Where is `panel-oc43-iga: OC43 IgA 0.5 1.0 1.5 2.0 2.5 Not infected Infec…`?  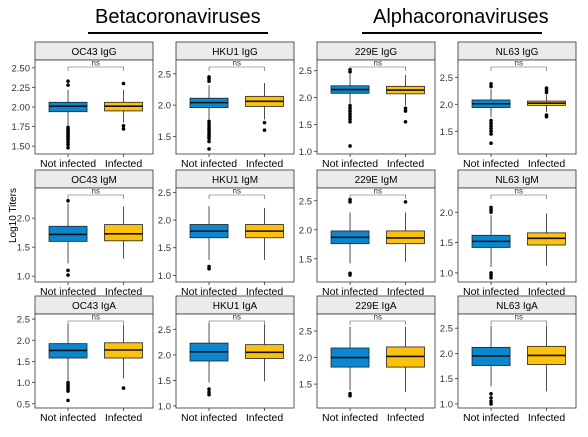 panel-oc43-iga: OC43 IgA 0.5 1.0 1.5 2.0 2.5 Not infected Infec… is located at coordinates (85, 359).